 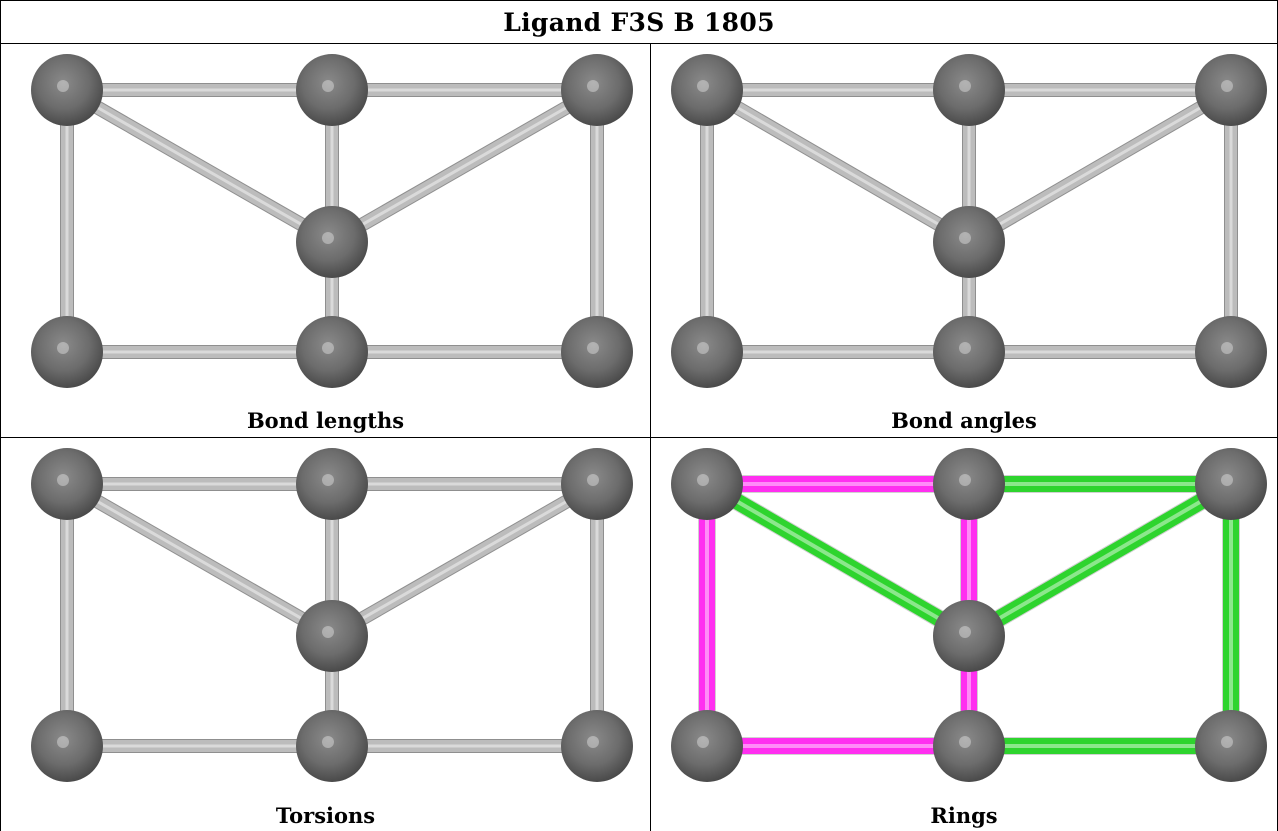 What do you see at coordinates (639, 22) in the screenshot?
I see `figure-title: Ligand F3S B 1805` at bounding box center [639, 22].